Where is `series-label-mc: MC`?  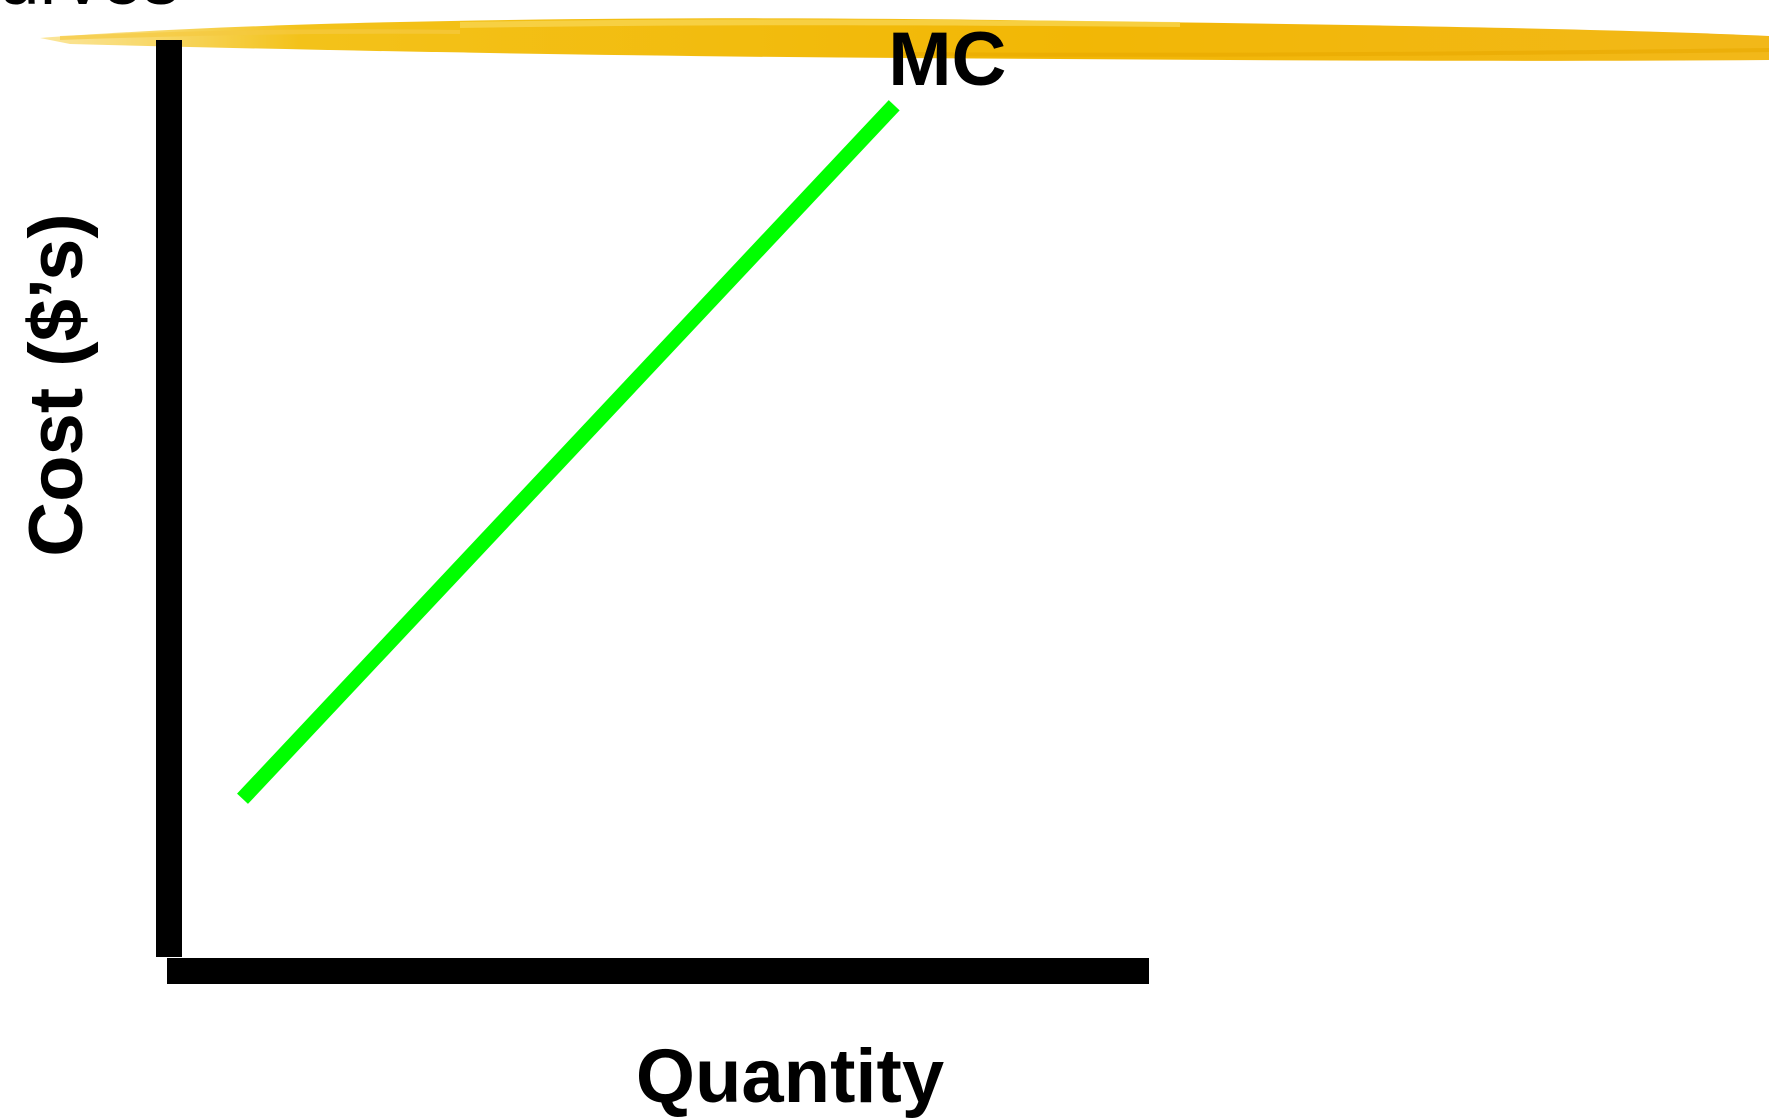
series-label-mc: MC is located at coordinates (947, 59).